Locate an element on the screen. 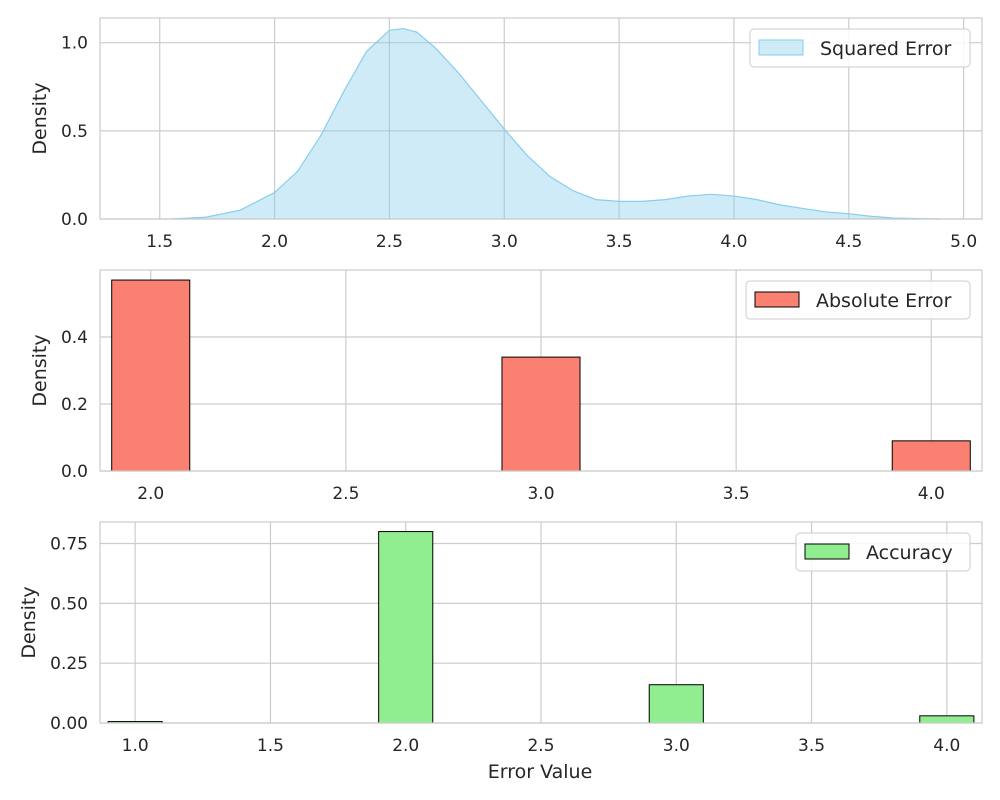 Image resolution: width=1000 pixels, height=800 pixels. legend-label: Accuracy is located at coordinates (909, 553).